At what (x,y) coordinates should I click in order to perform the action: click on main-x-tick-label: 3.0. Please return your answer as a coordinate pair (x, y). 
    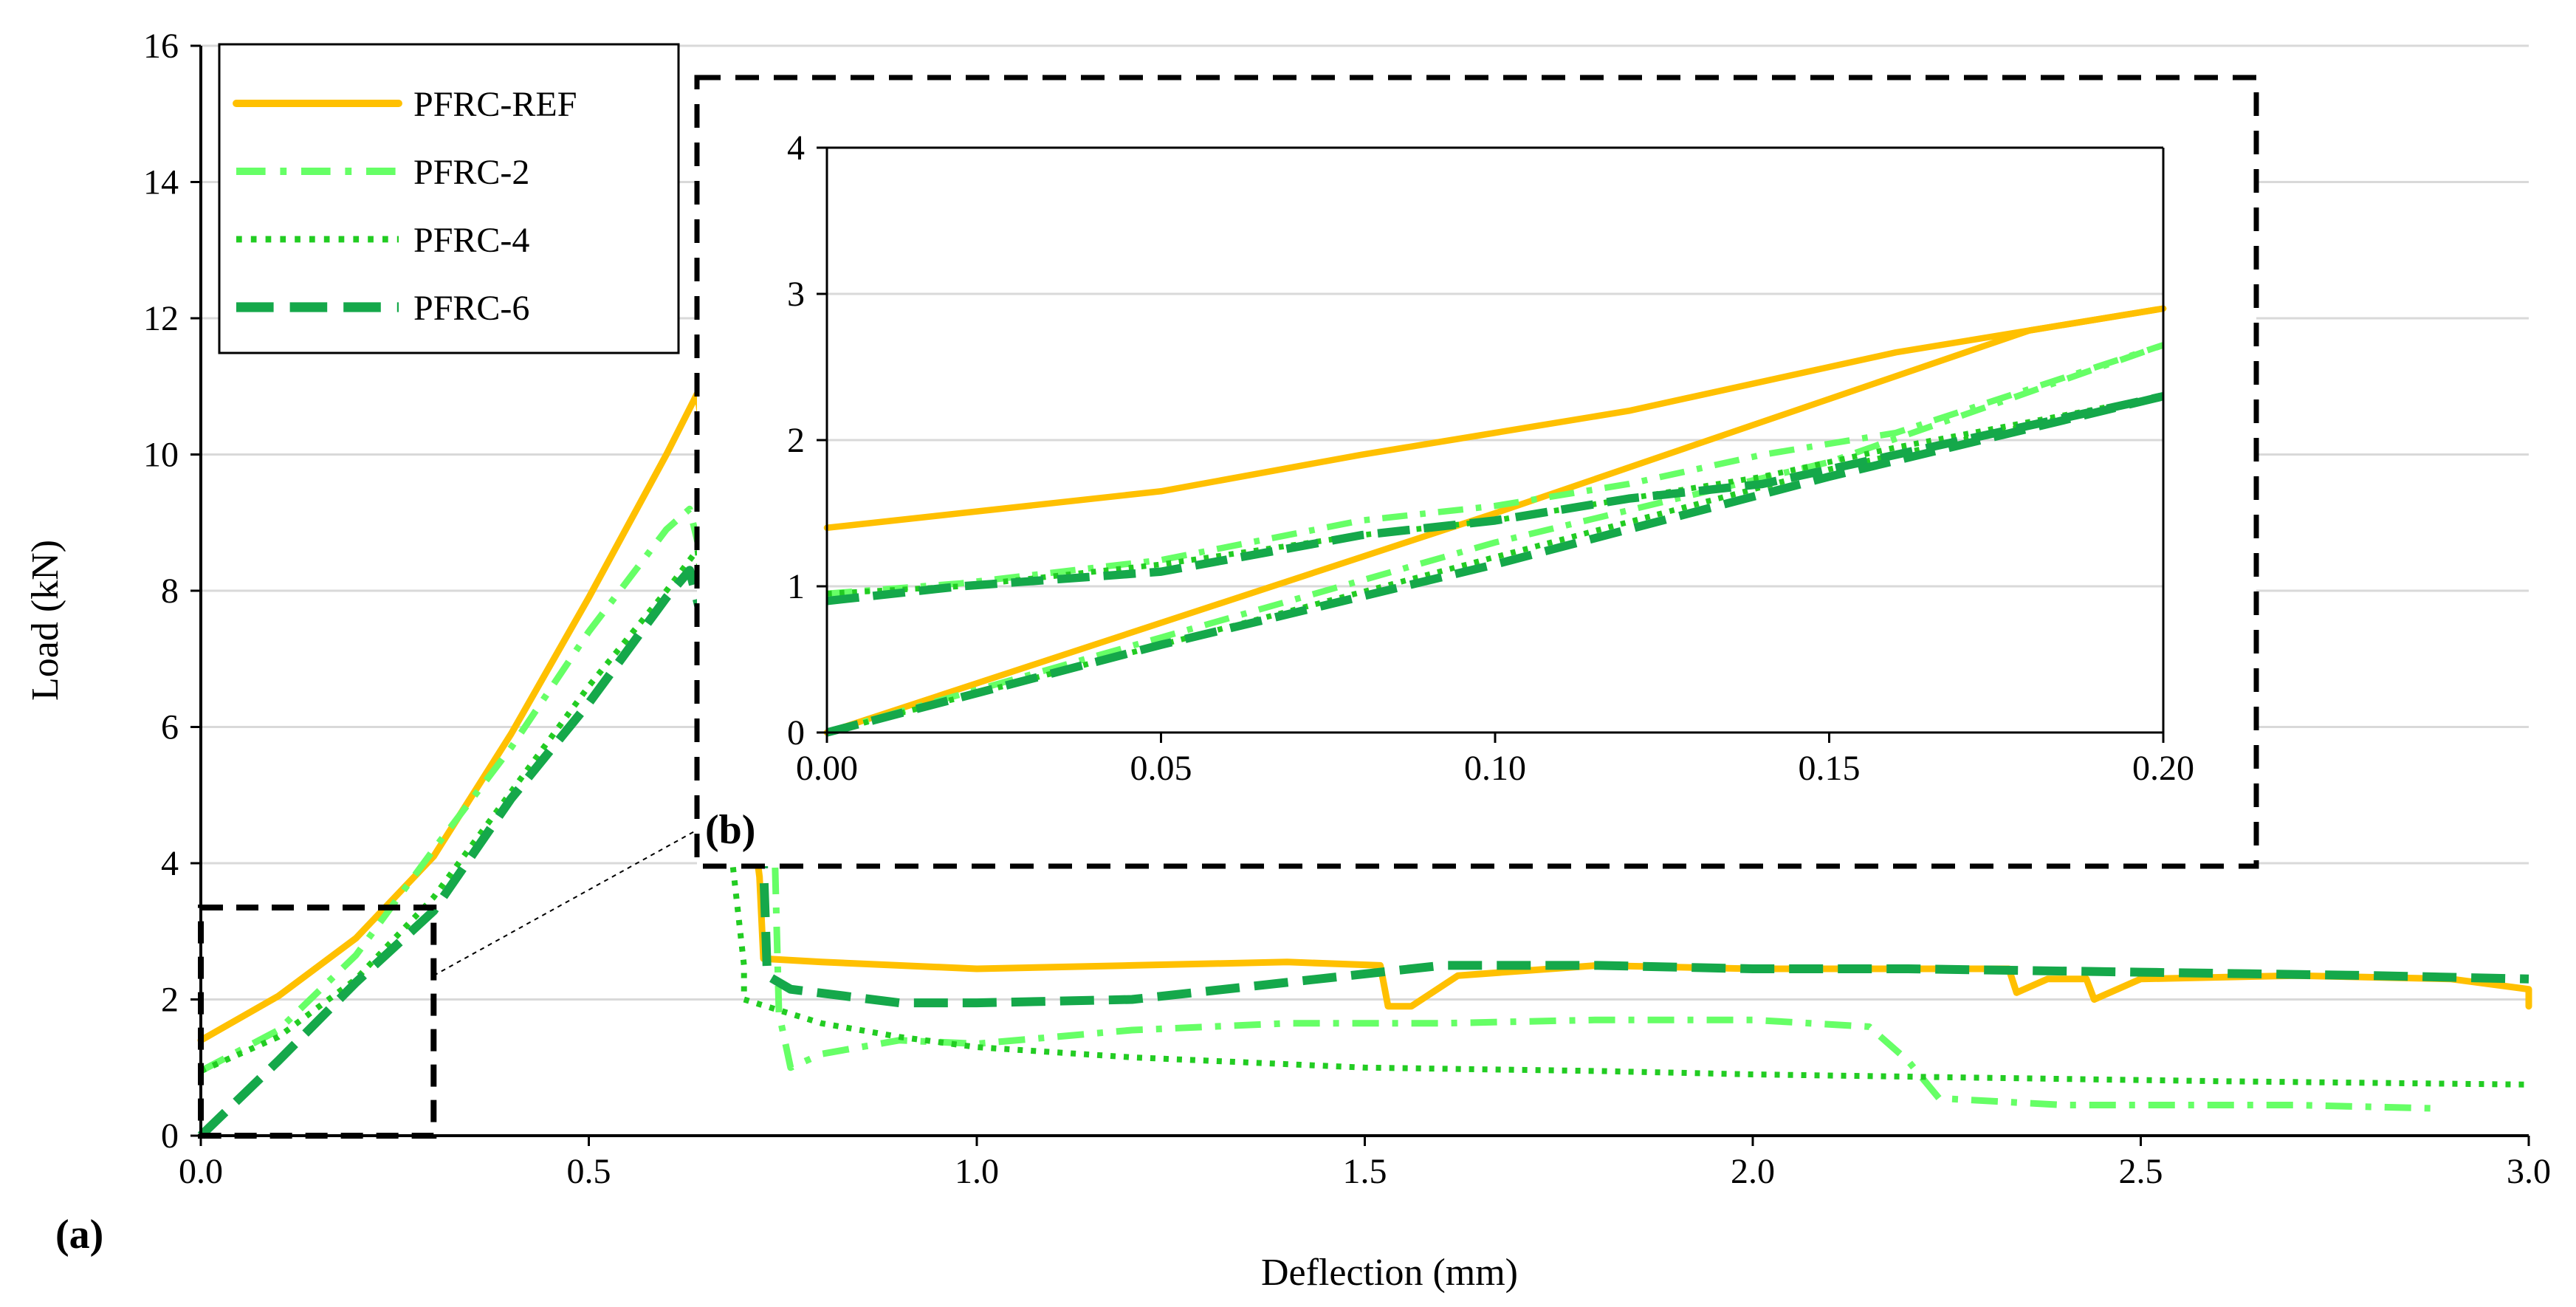
    Looking at the image, I should click on (2529, 1171).